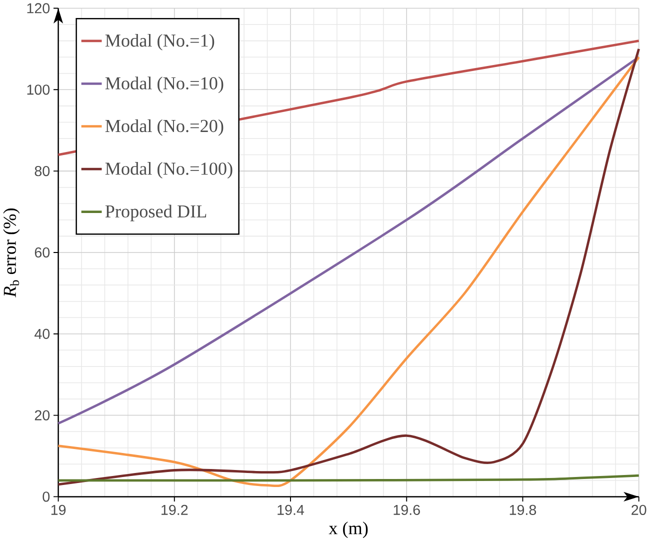  I want to click on legend-label: Modal (No.=100), so click(168, 170).